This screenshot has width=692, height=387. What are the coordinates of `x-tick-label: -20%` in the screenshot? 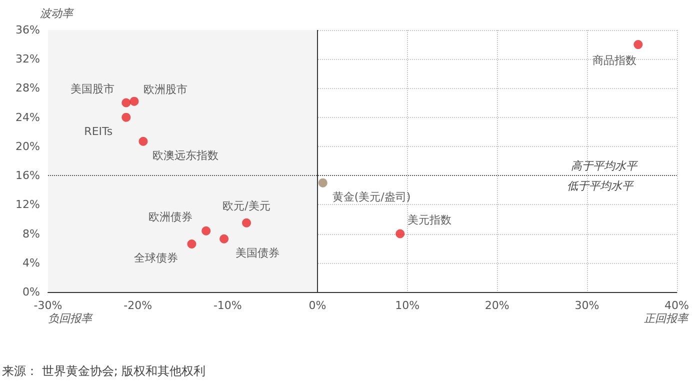 It's located at (138, 305).